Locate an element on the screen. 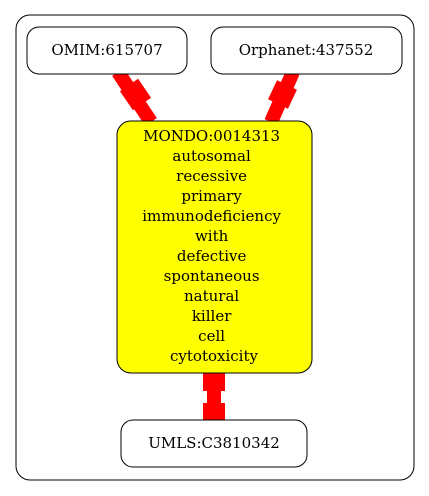 This screenshot has height=496, width=429. mondo-line-name: autosomal is located at coordinates (211, 156).